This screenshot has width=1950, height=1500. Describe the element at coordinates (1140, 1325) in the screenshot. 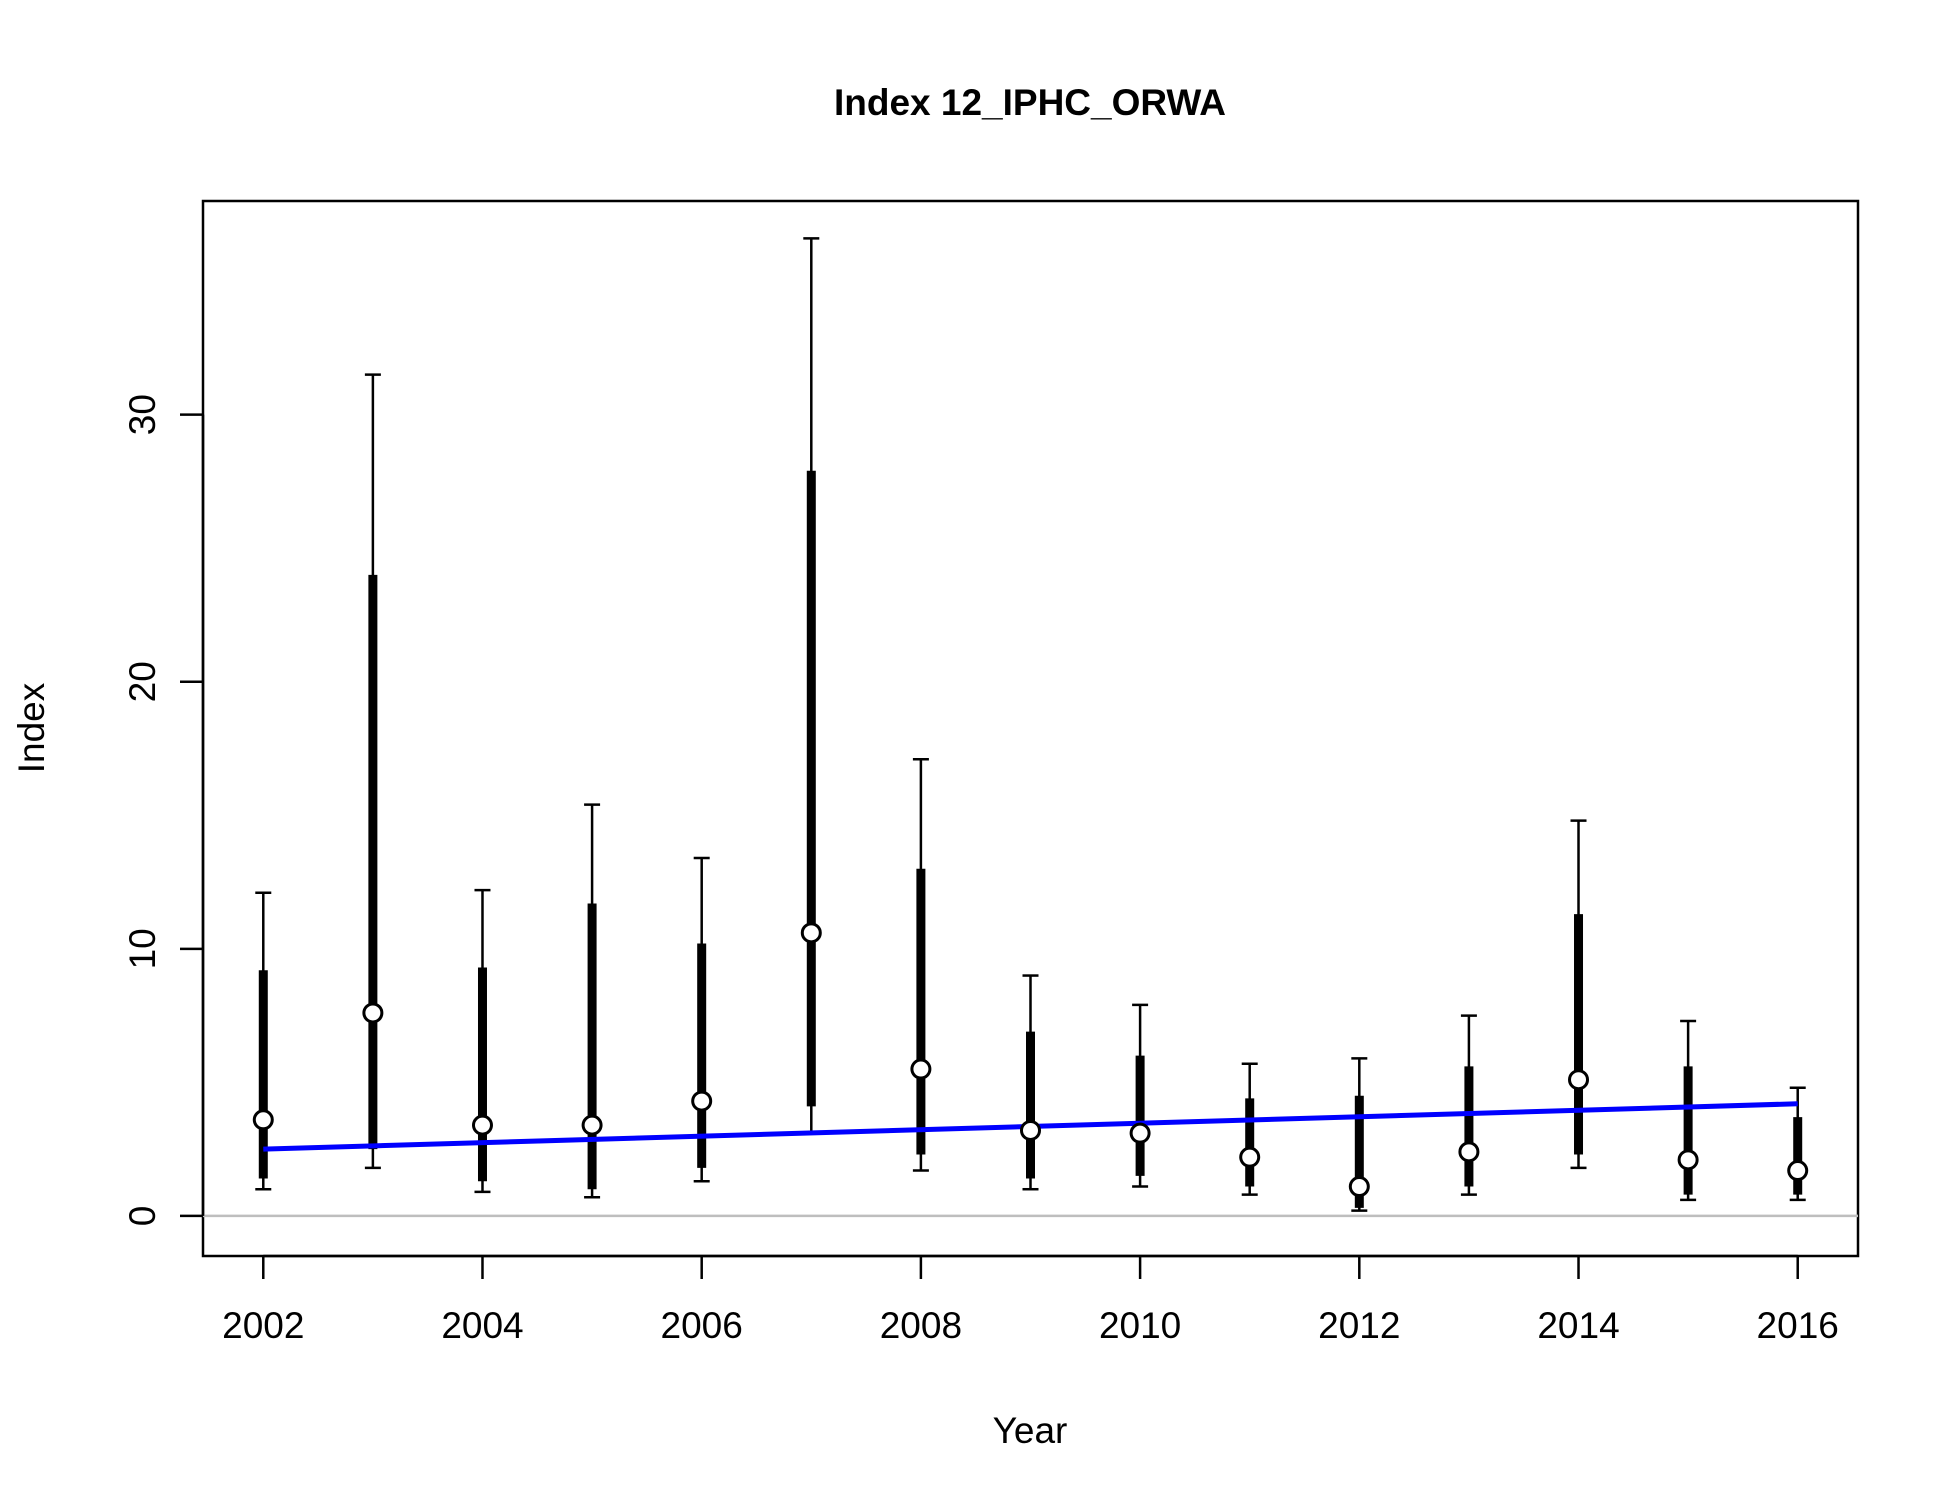

I see `x-tick-label: 2010` at that location.